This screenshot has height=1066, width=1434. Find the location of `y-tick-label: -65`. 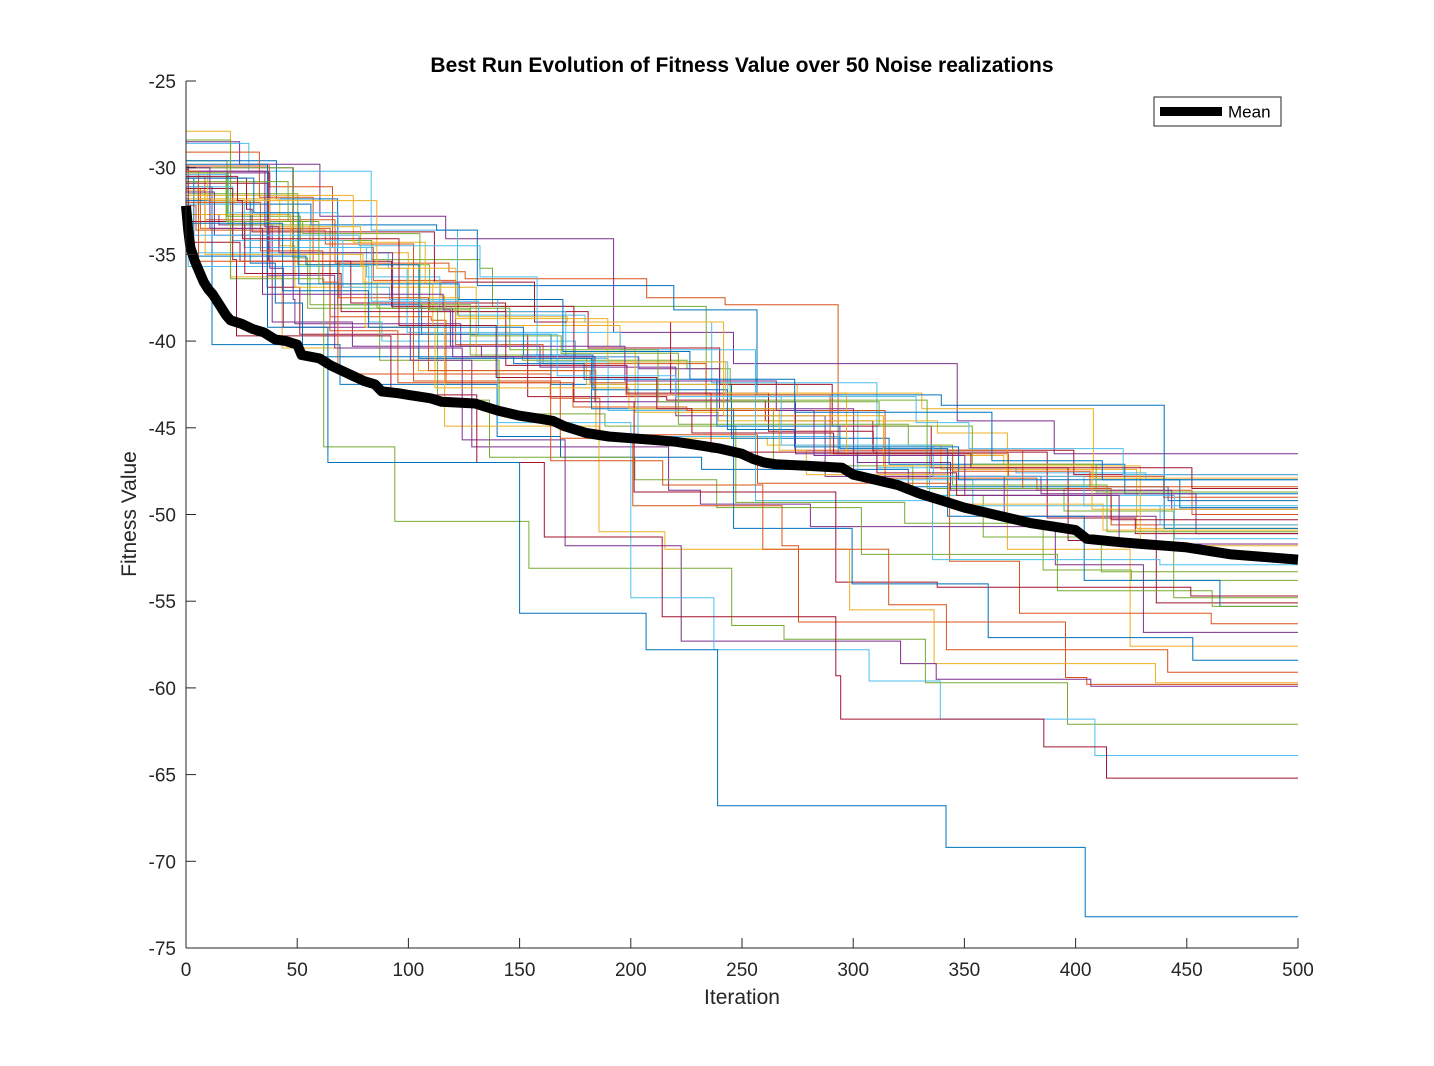

y-tick-label: -65 is located at coordinates (162, 776).